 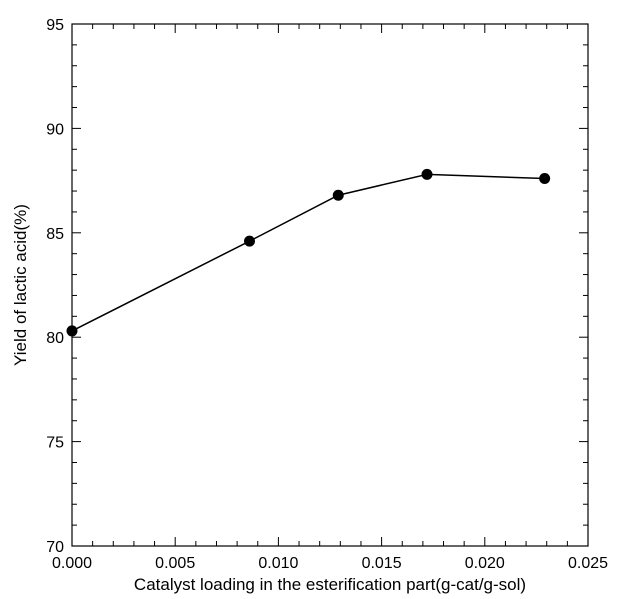 I want to click on x-tick-label: 0.000, so click(x=72, y=563).